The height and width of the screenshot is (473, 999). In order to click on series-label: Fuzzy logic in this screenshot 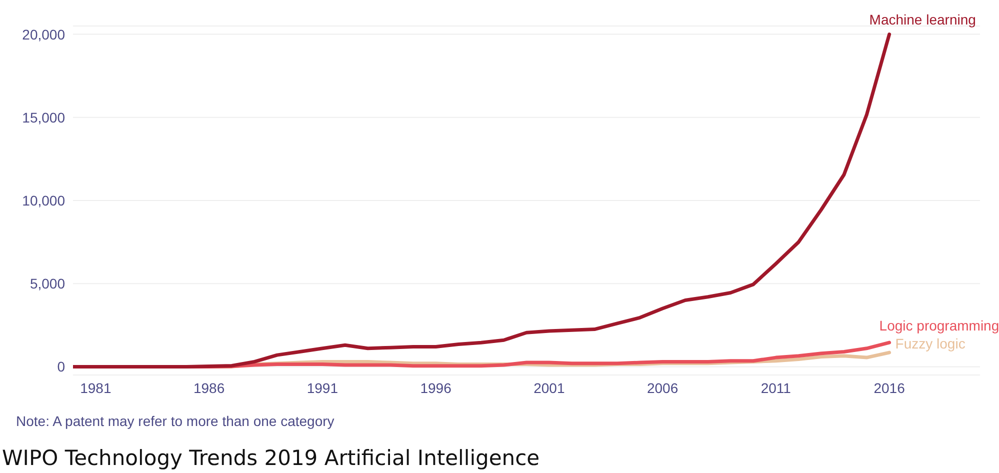, I will do `click(930, 344)`.